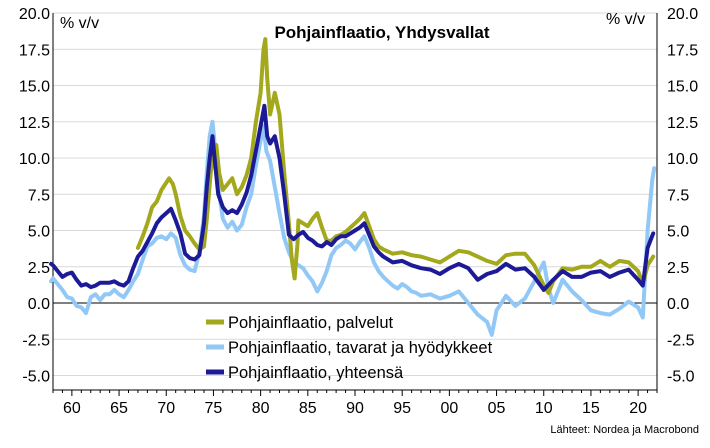  I want to click on y-tick-label-right: 0.0, so click(678, 304).